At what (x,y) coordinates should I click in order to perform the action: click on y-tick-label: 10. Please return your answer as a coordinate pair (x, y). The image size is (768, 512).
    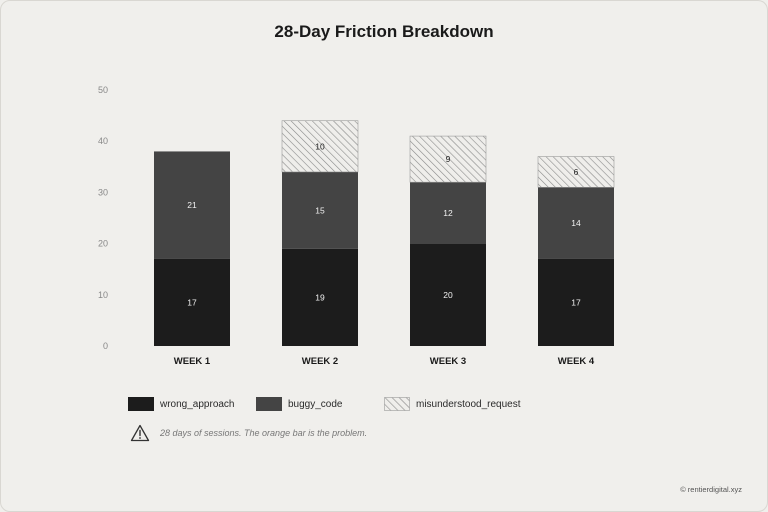
    Looking at the image, I should click on (103, 295).